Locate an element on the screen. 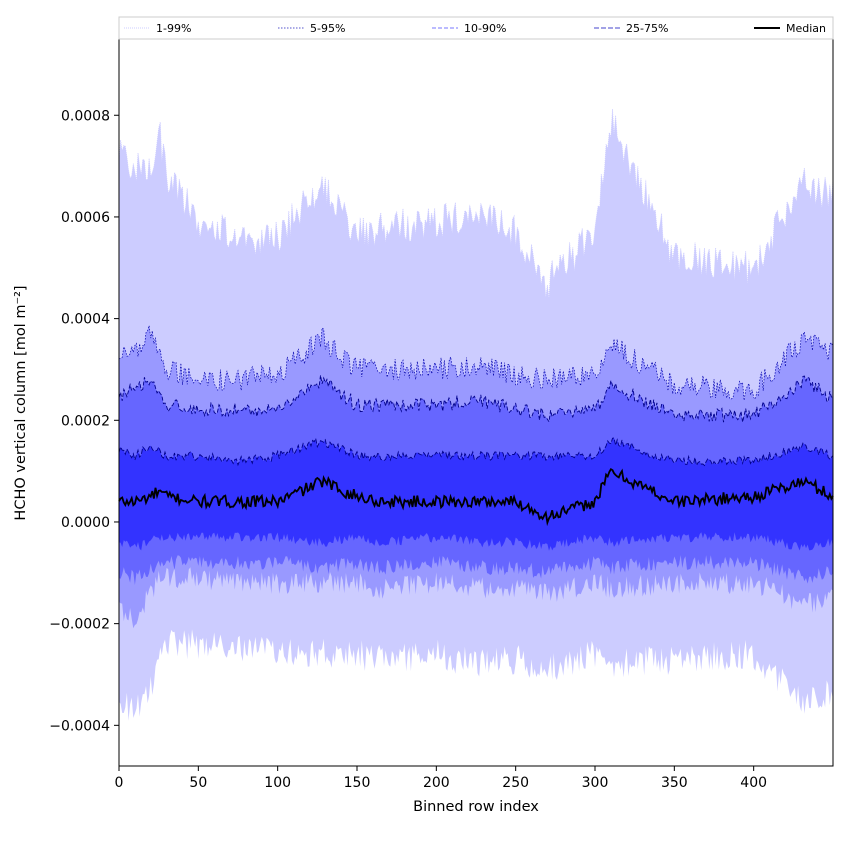 The height and width of the screenshot is (850, 850). x-tick-label: 200 is located at coordinates (436, 783).